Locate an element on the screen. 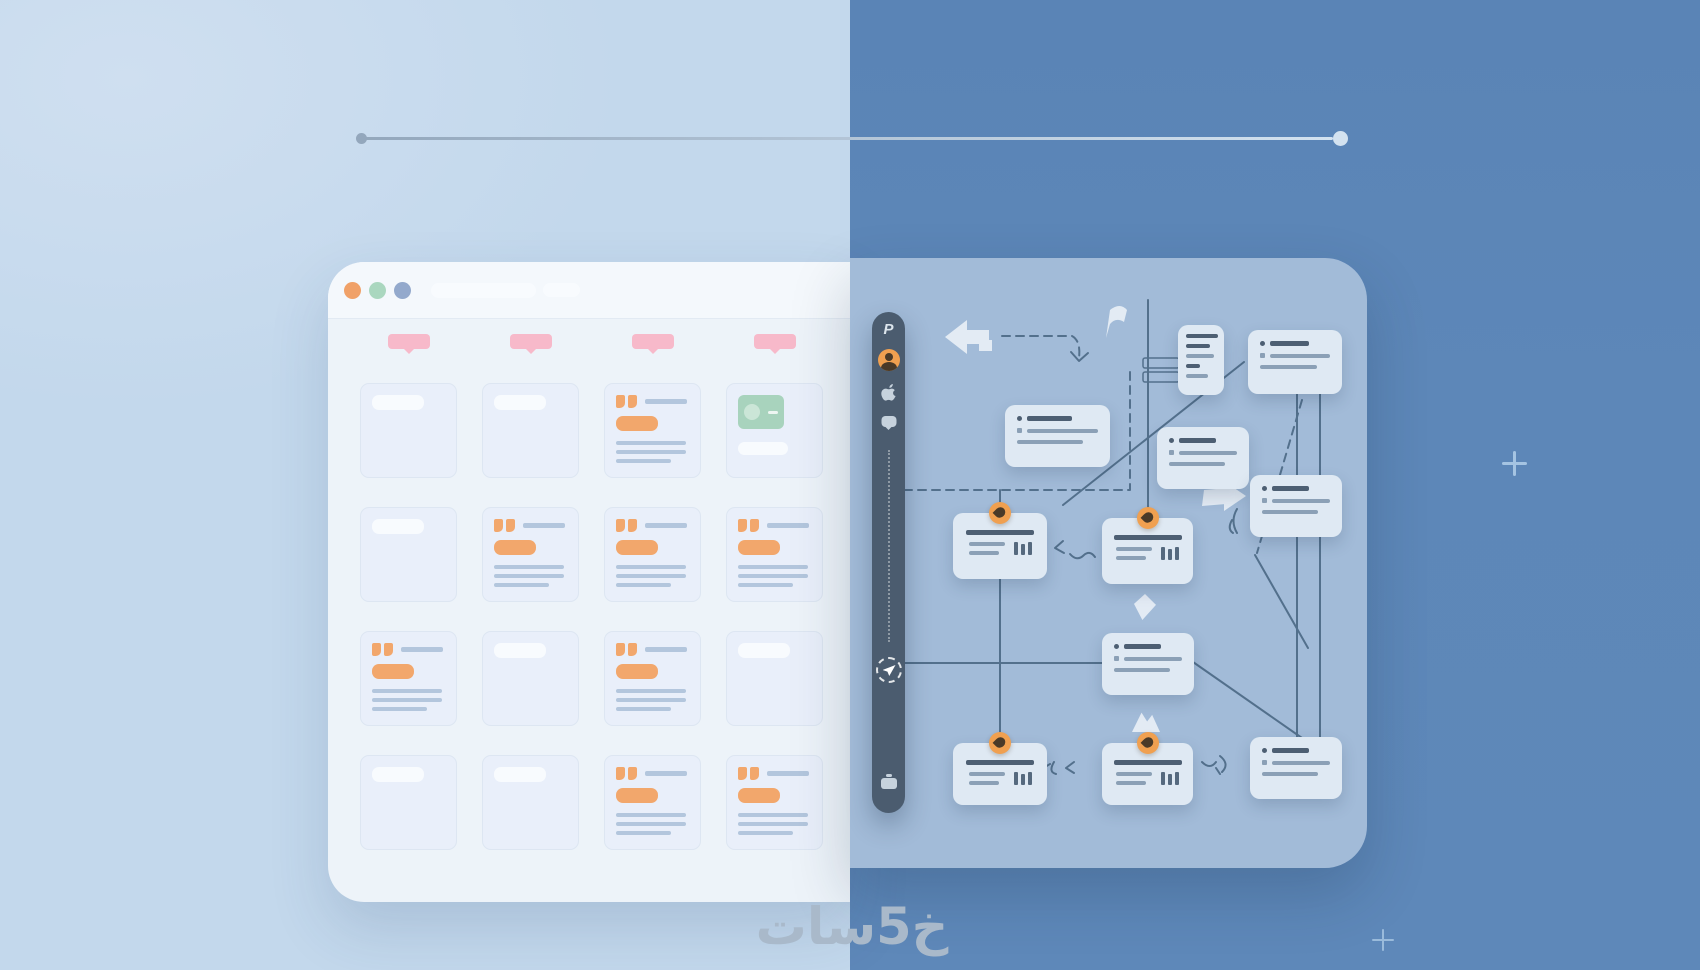 This screenshot has width=1700, height=970. flag-icon is located at coordinates (1115, 323).